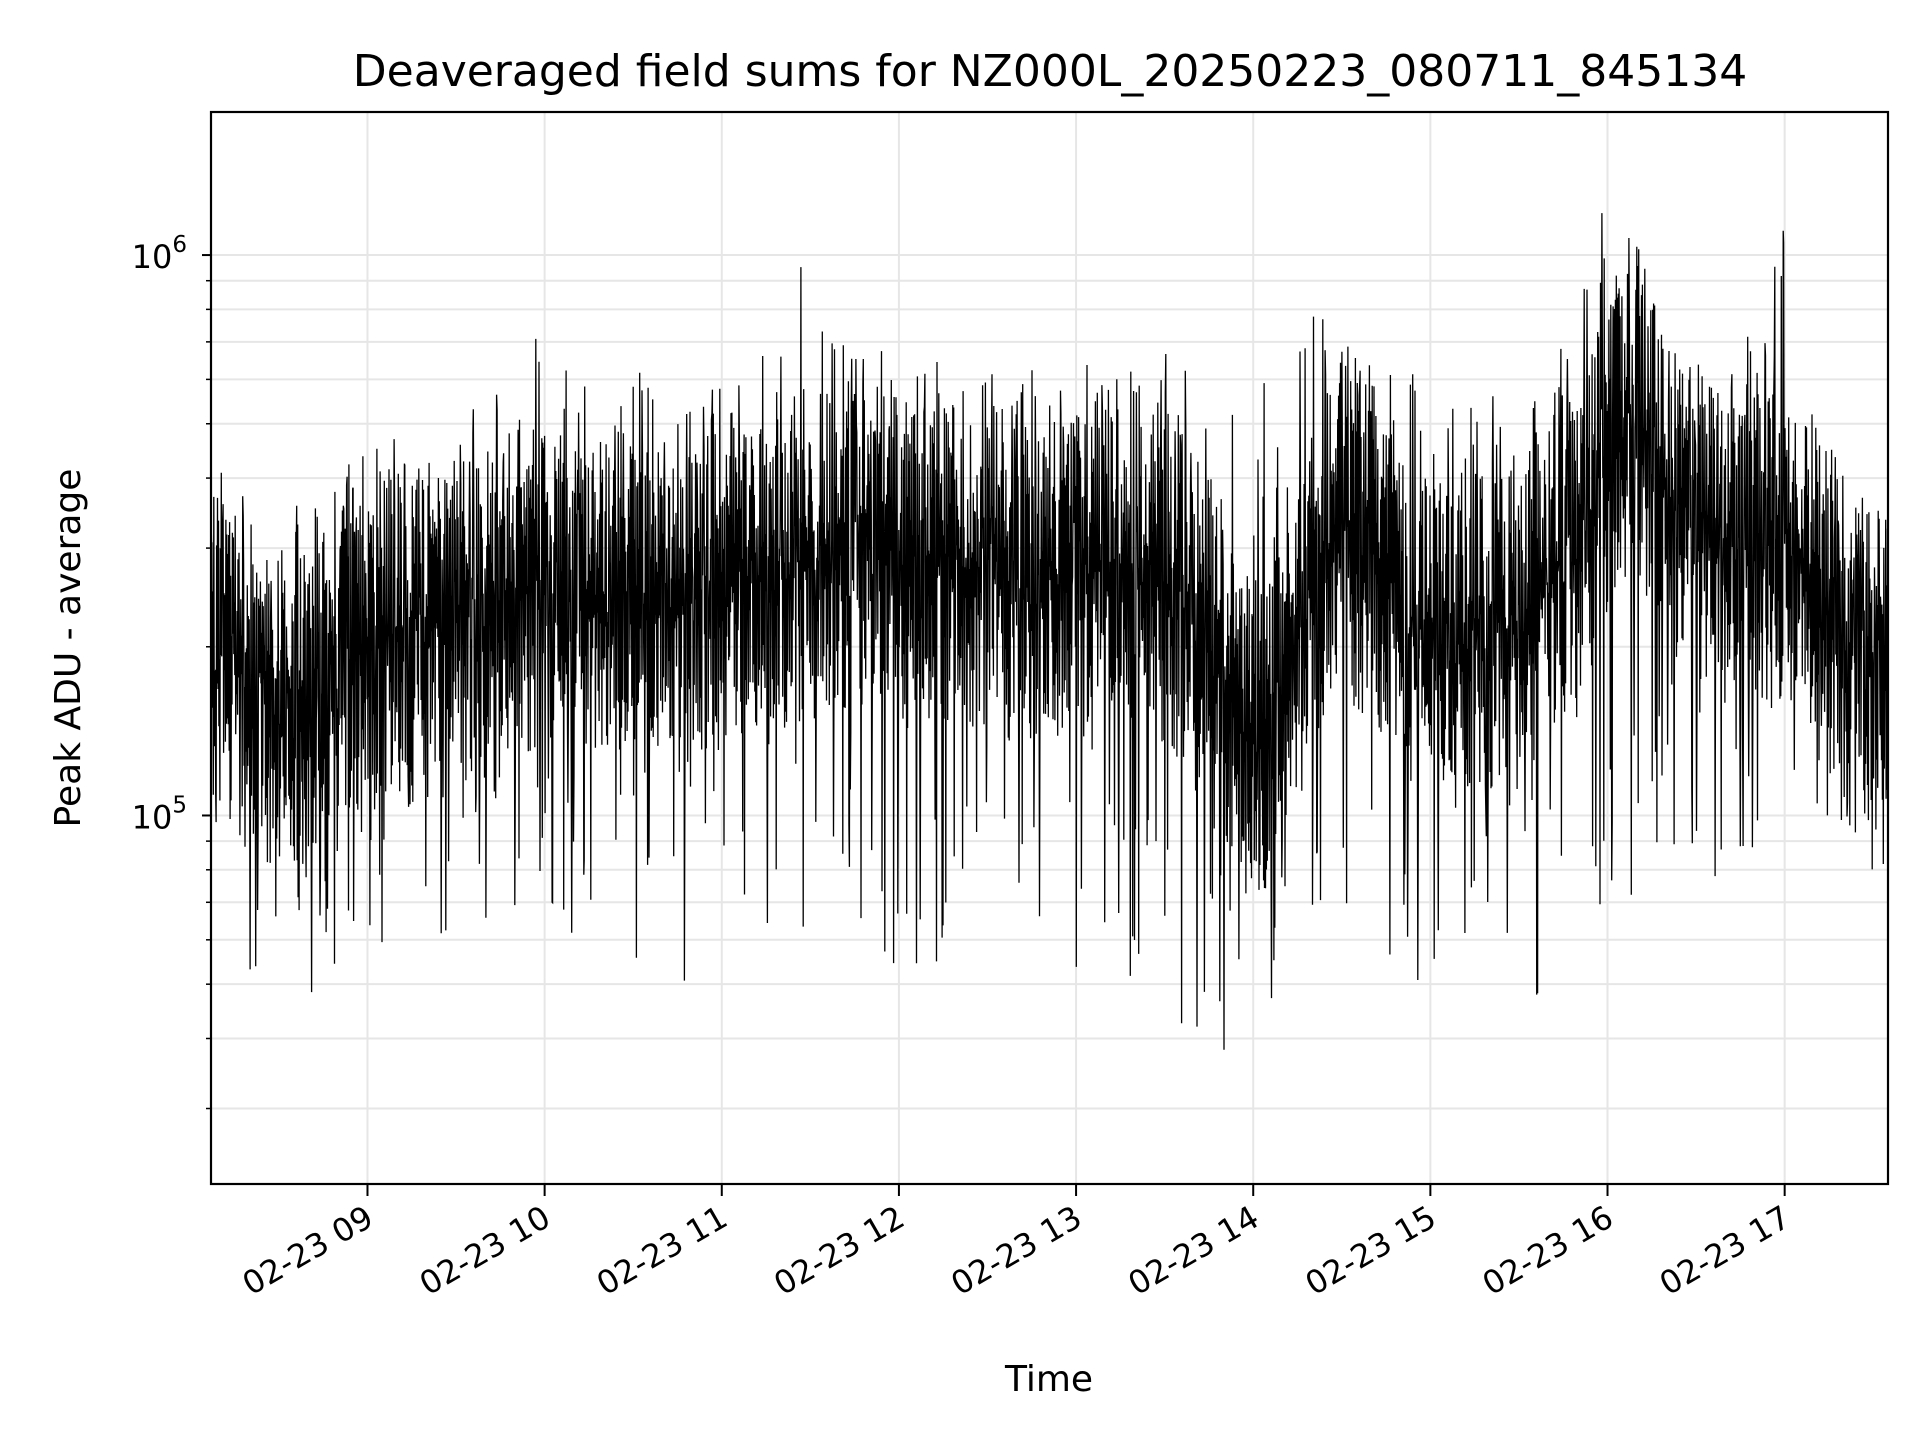  I want to click on y-tick-exponent: 5, so click(179, 805).